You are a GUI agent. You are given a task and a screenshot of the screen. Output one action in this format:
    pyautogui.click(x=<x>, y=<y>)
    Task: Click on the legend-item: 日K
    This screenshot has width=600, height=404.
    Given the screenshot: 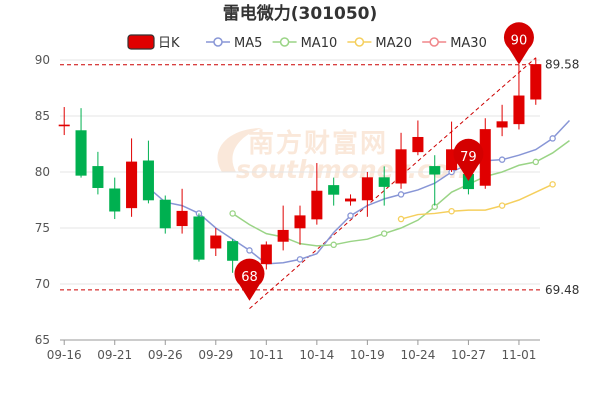 What is the action you would take?
    pyautogui.click(x=153, y=42)
    